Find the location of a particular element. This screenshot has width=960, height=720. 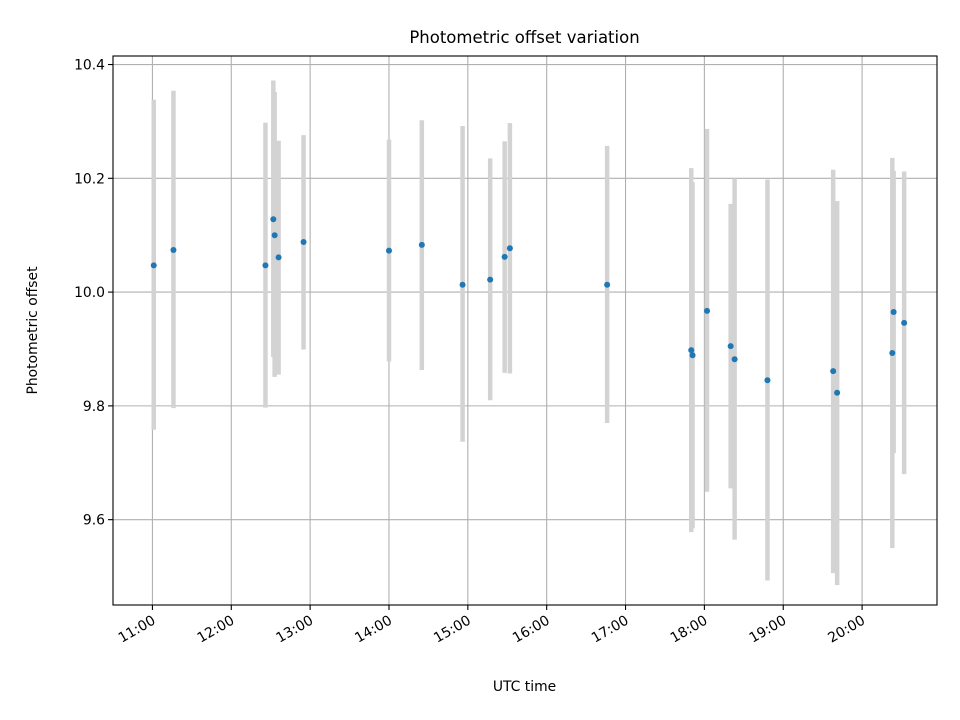

x-axis-label: UTC time is located at coordinates (524, 687).